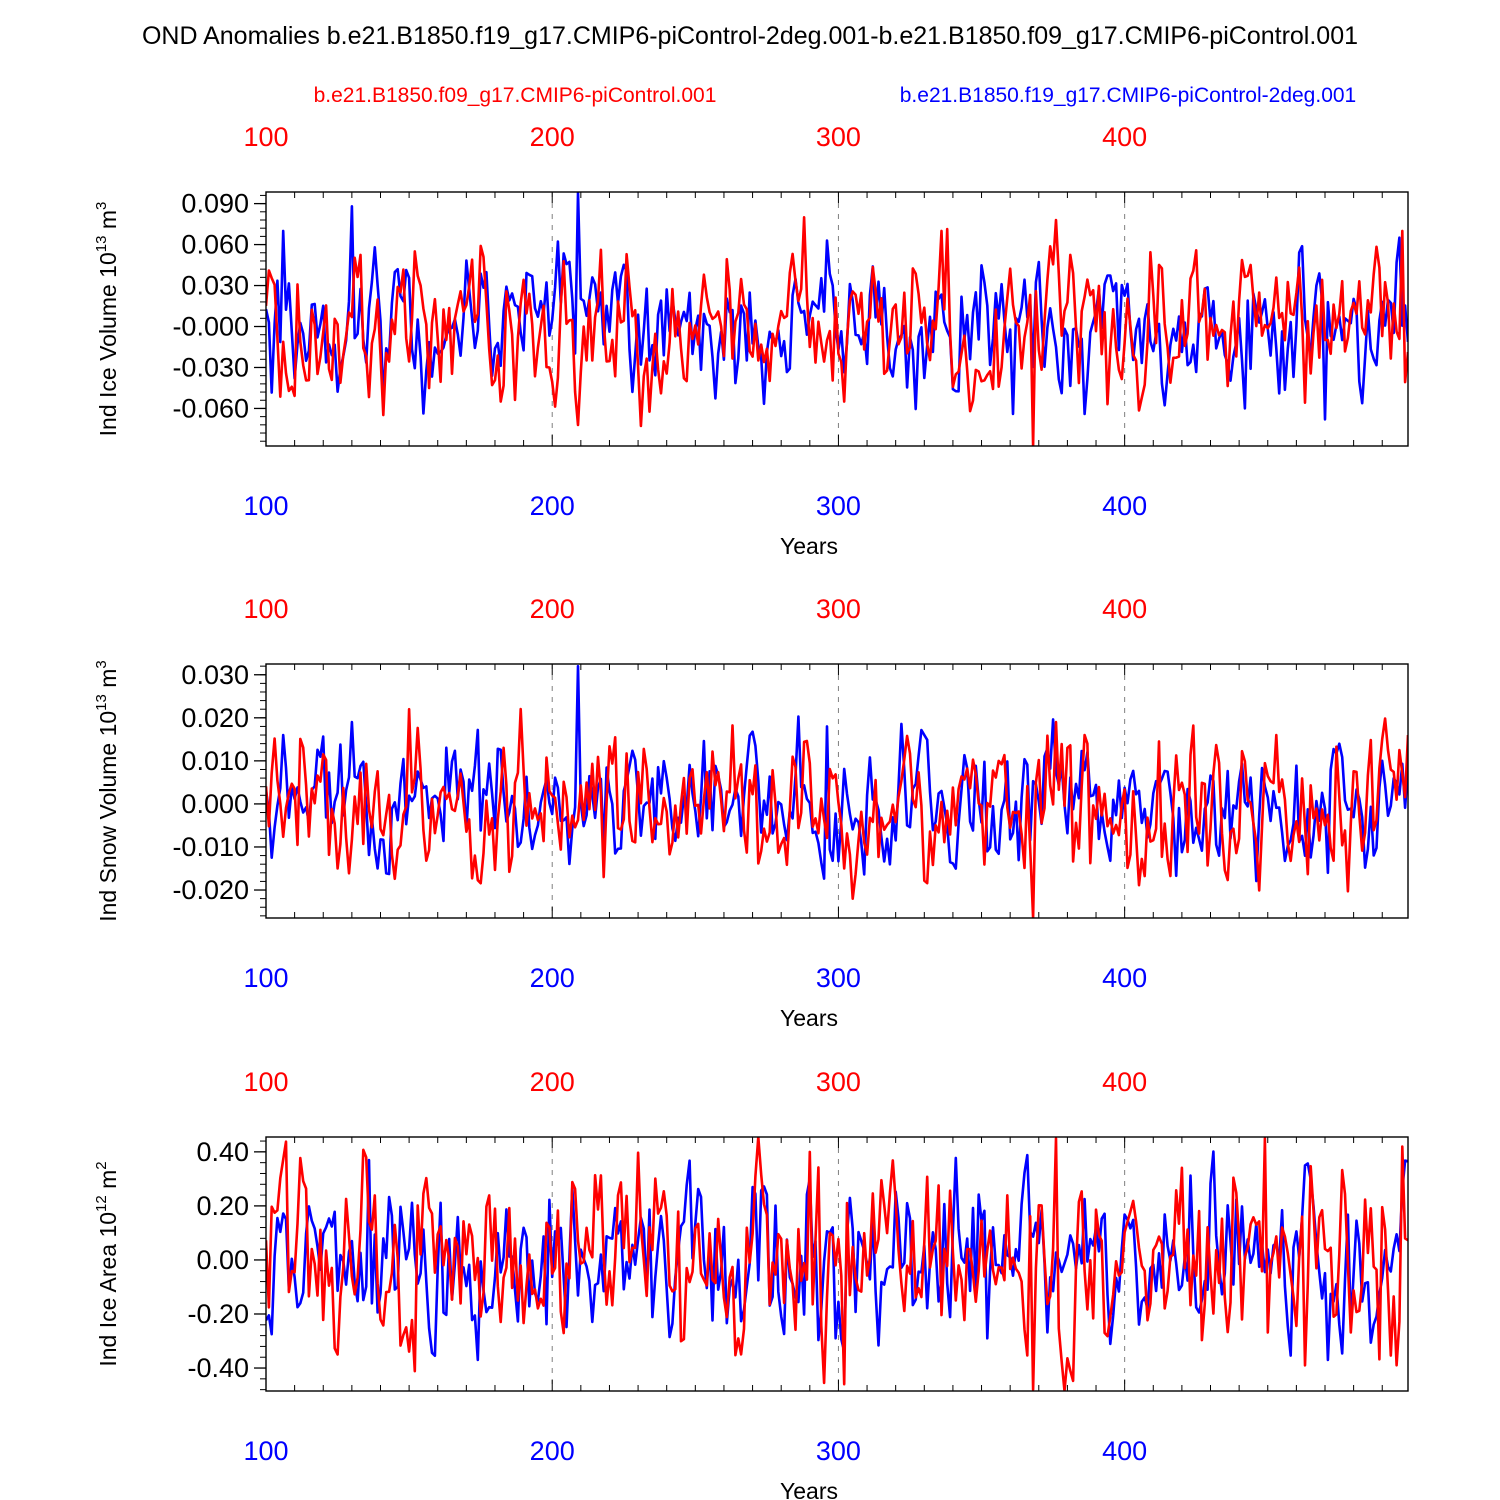 Image resolution: width=1500 pixels, height=1500 pixels. What do you see at coordinates (215, 718) in the screenshot?
I see `y-tick-label: 0.020` at bounding box center [215, 718].